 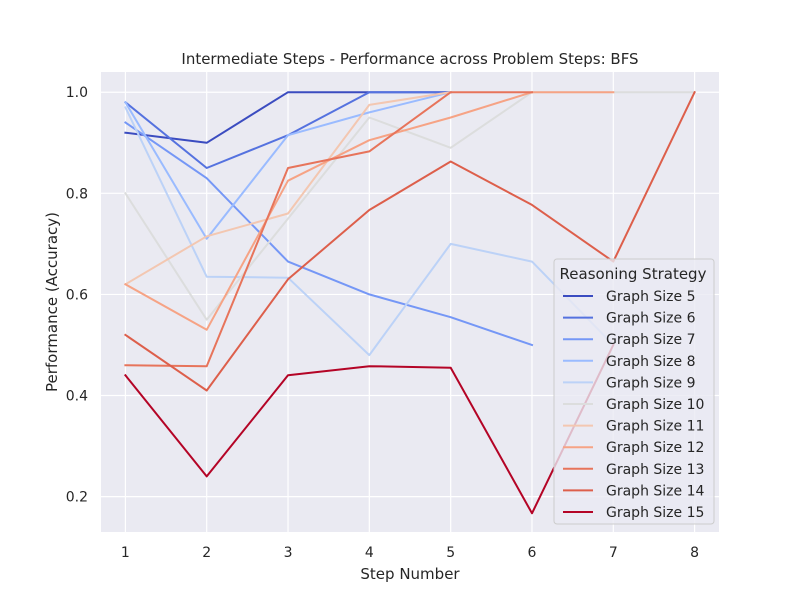 I want to click on x-tick-label: 1, so click(x=125, y=553).